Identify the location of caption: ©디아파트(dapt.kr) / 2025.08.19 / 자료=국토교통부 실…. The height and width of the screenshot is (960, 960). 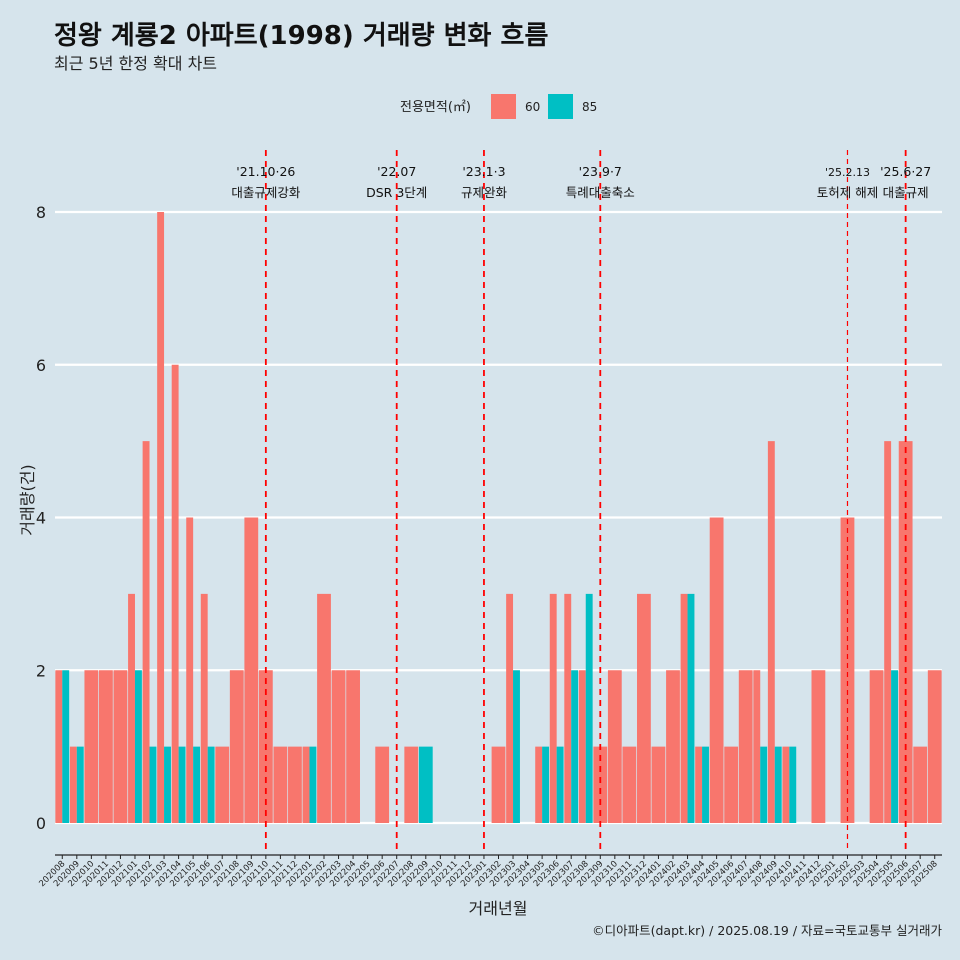
(767, 930).